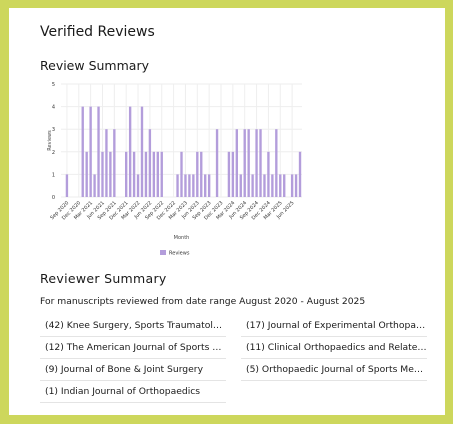 Image resolution: width=453 pixels, height=424 pixels. I want to click on reviewer-summary-heading: Reviewer Summary, so click(103, 278).